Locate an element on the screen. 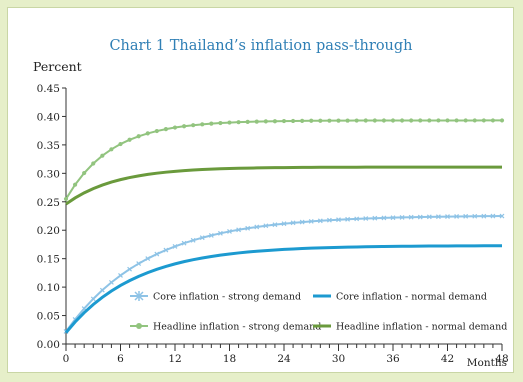  x-tick-label: 18 is located at coordinates (229, 359).